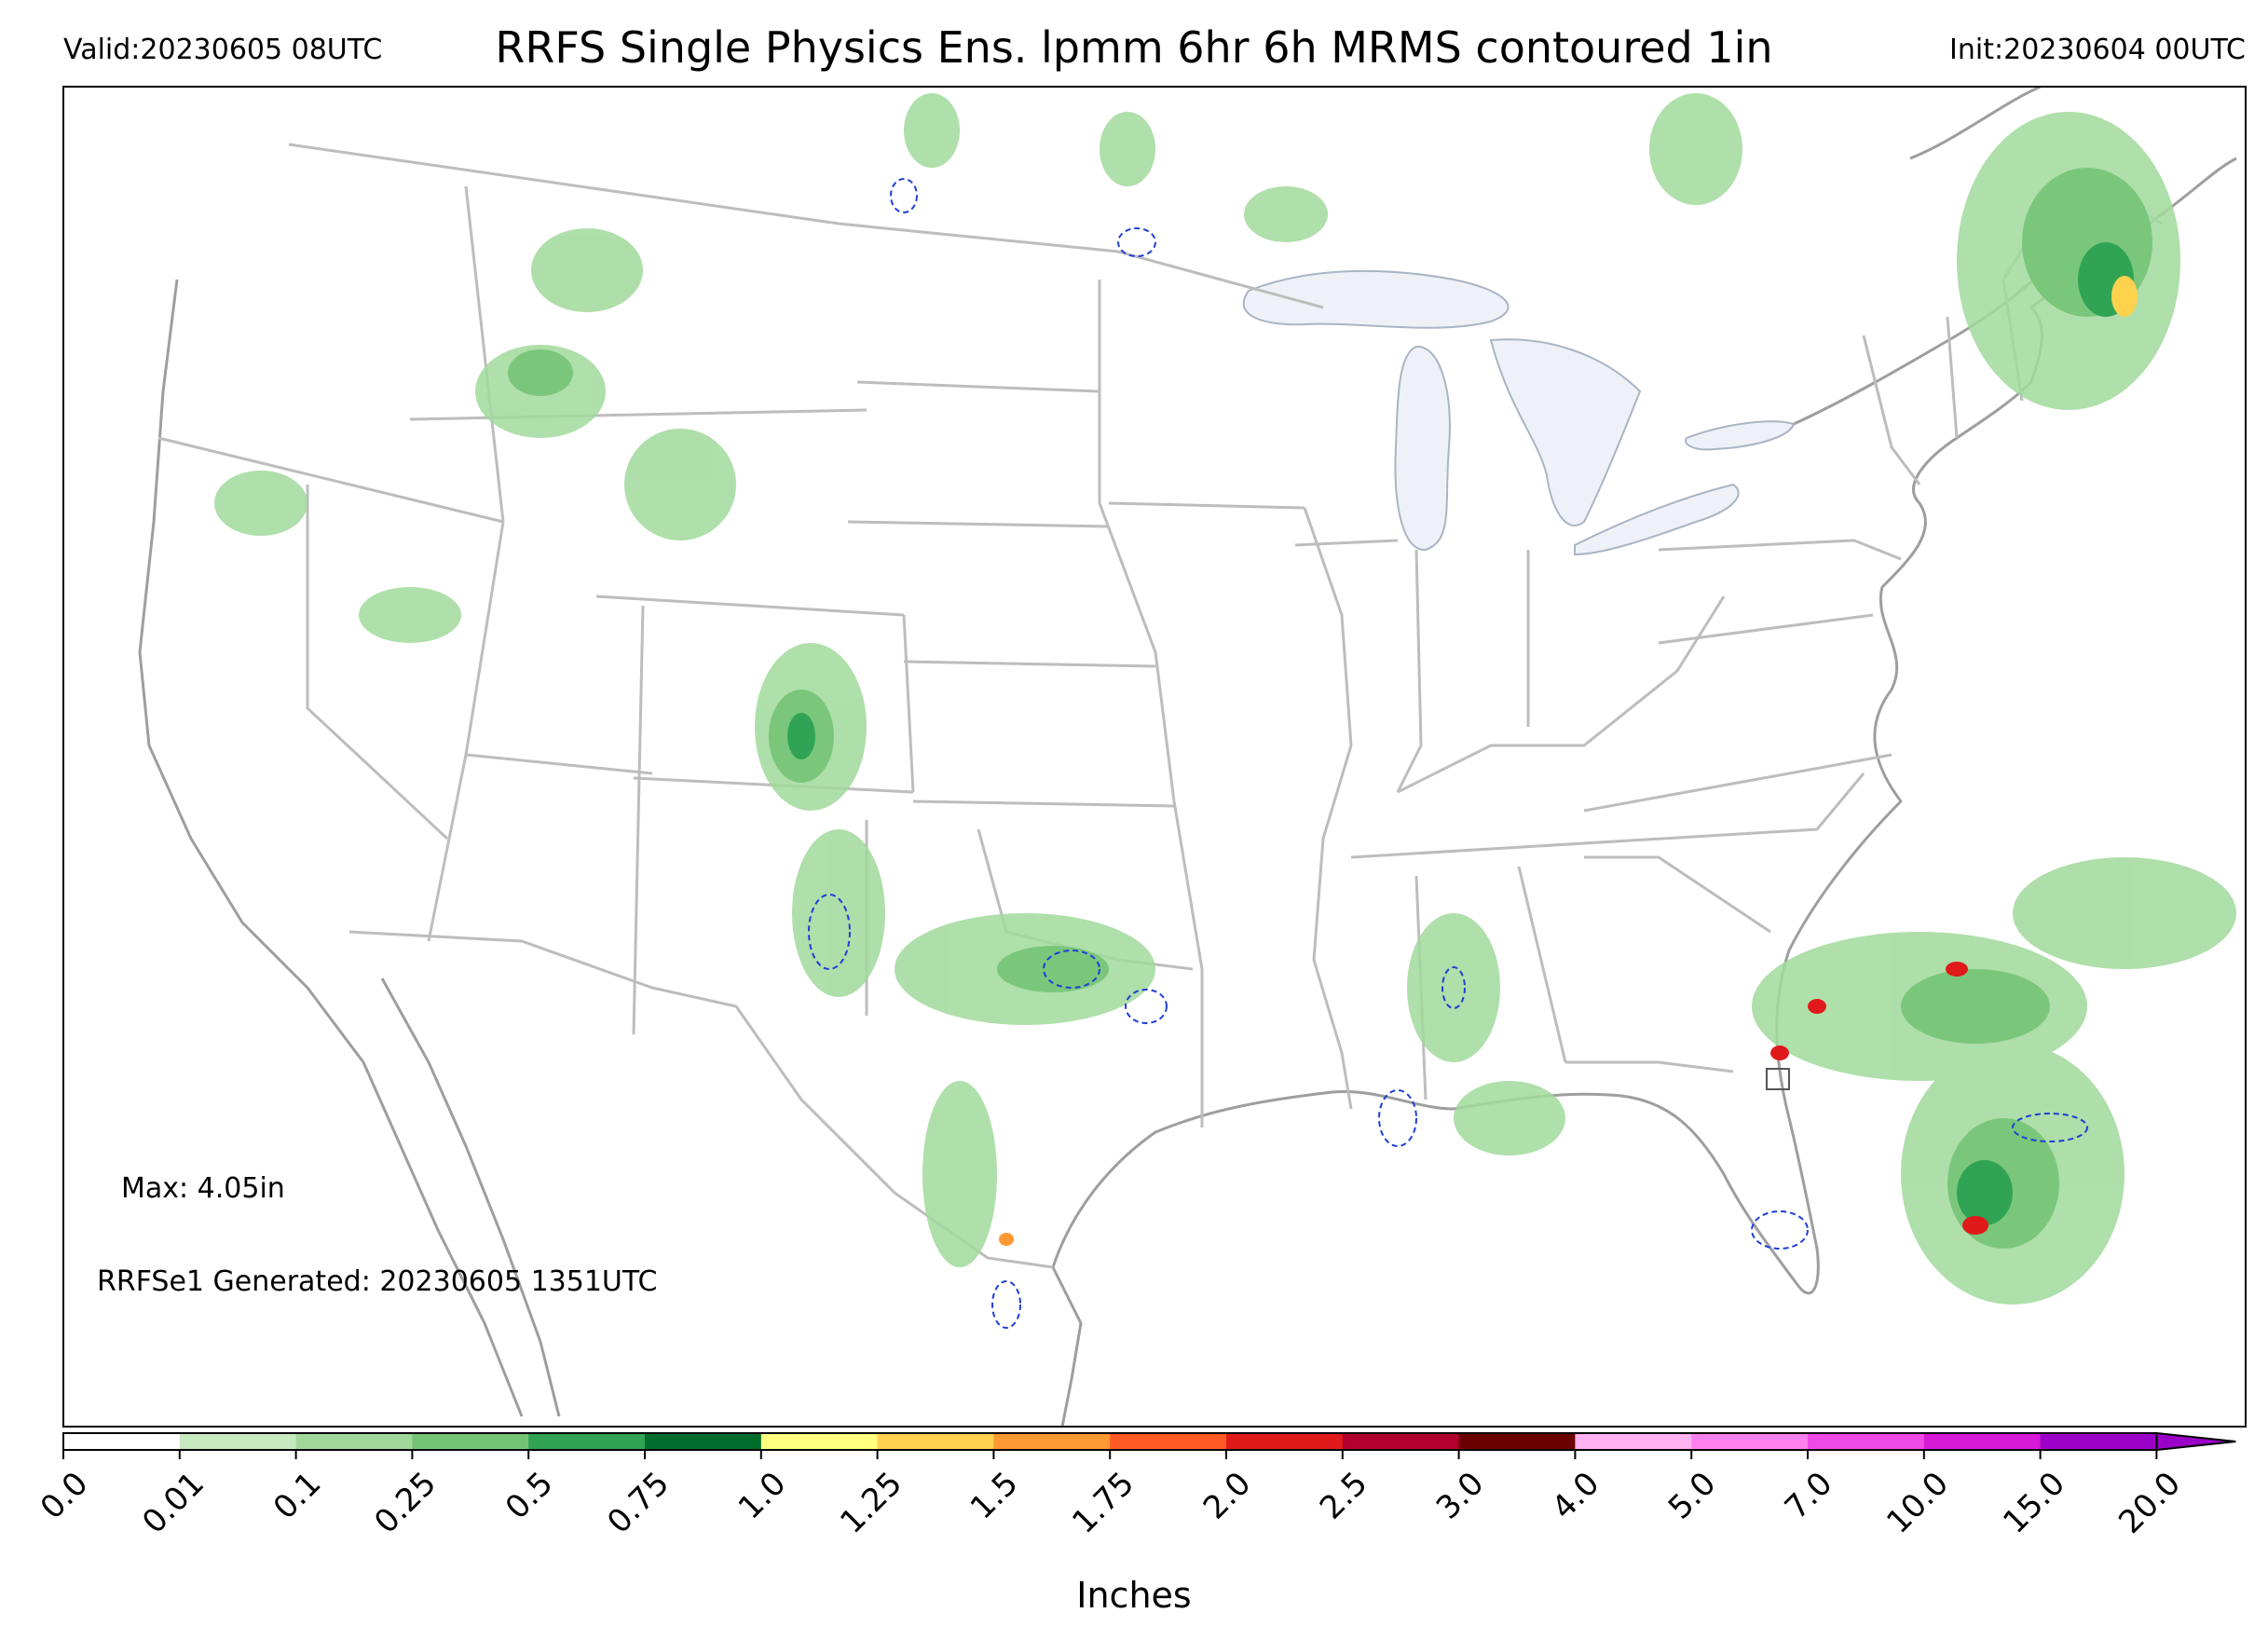  I want to click on border-il-in, so click(1409, 671).